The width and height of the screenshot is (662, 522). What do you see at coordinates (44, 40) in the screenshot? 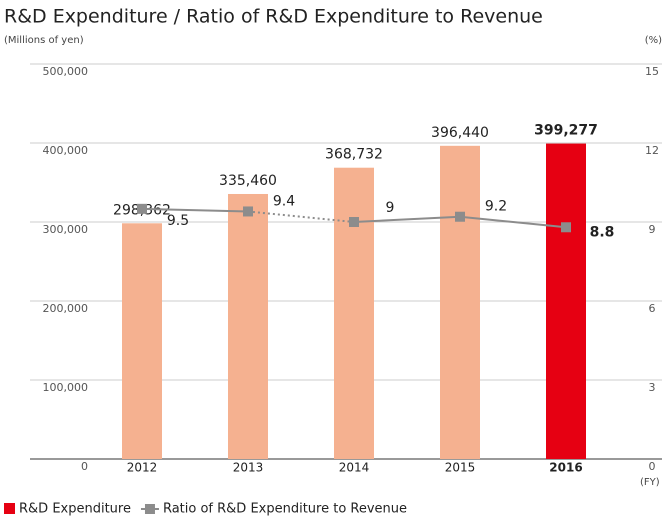
I see `y-axis-label: (Millions of yen)` at bounding box center [44, 40].